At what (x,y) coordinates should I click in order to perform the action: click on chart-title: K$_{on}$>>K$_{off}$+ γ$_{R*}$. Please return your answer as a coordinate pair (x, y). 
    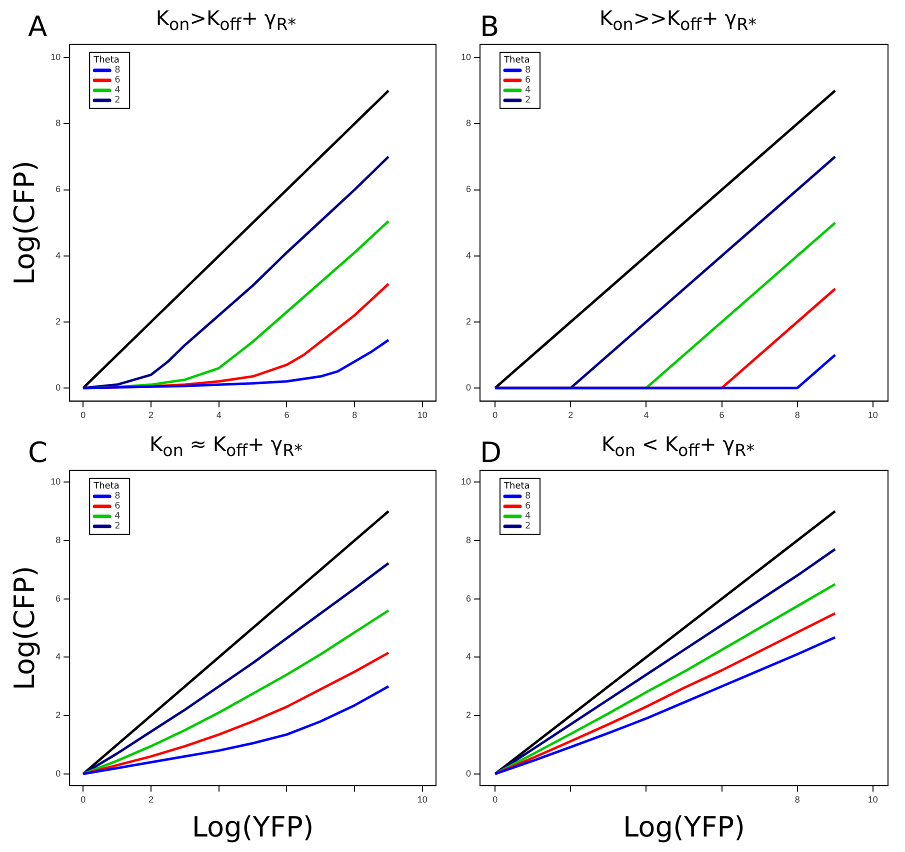
    Looking at the image, I should click on (678, 20).